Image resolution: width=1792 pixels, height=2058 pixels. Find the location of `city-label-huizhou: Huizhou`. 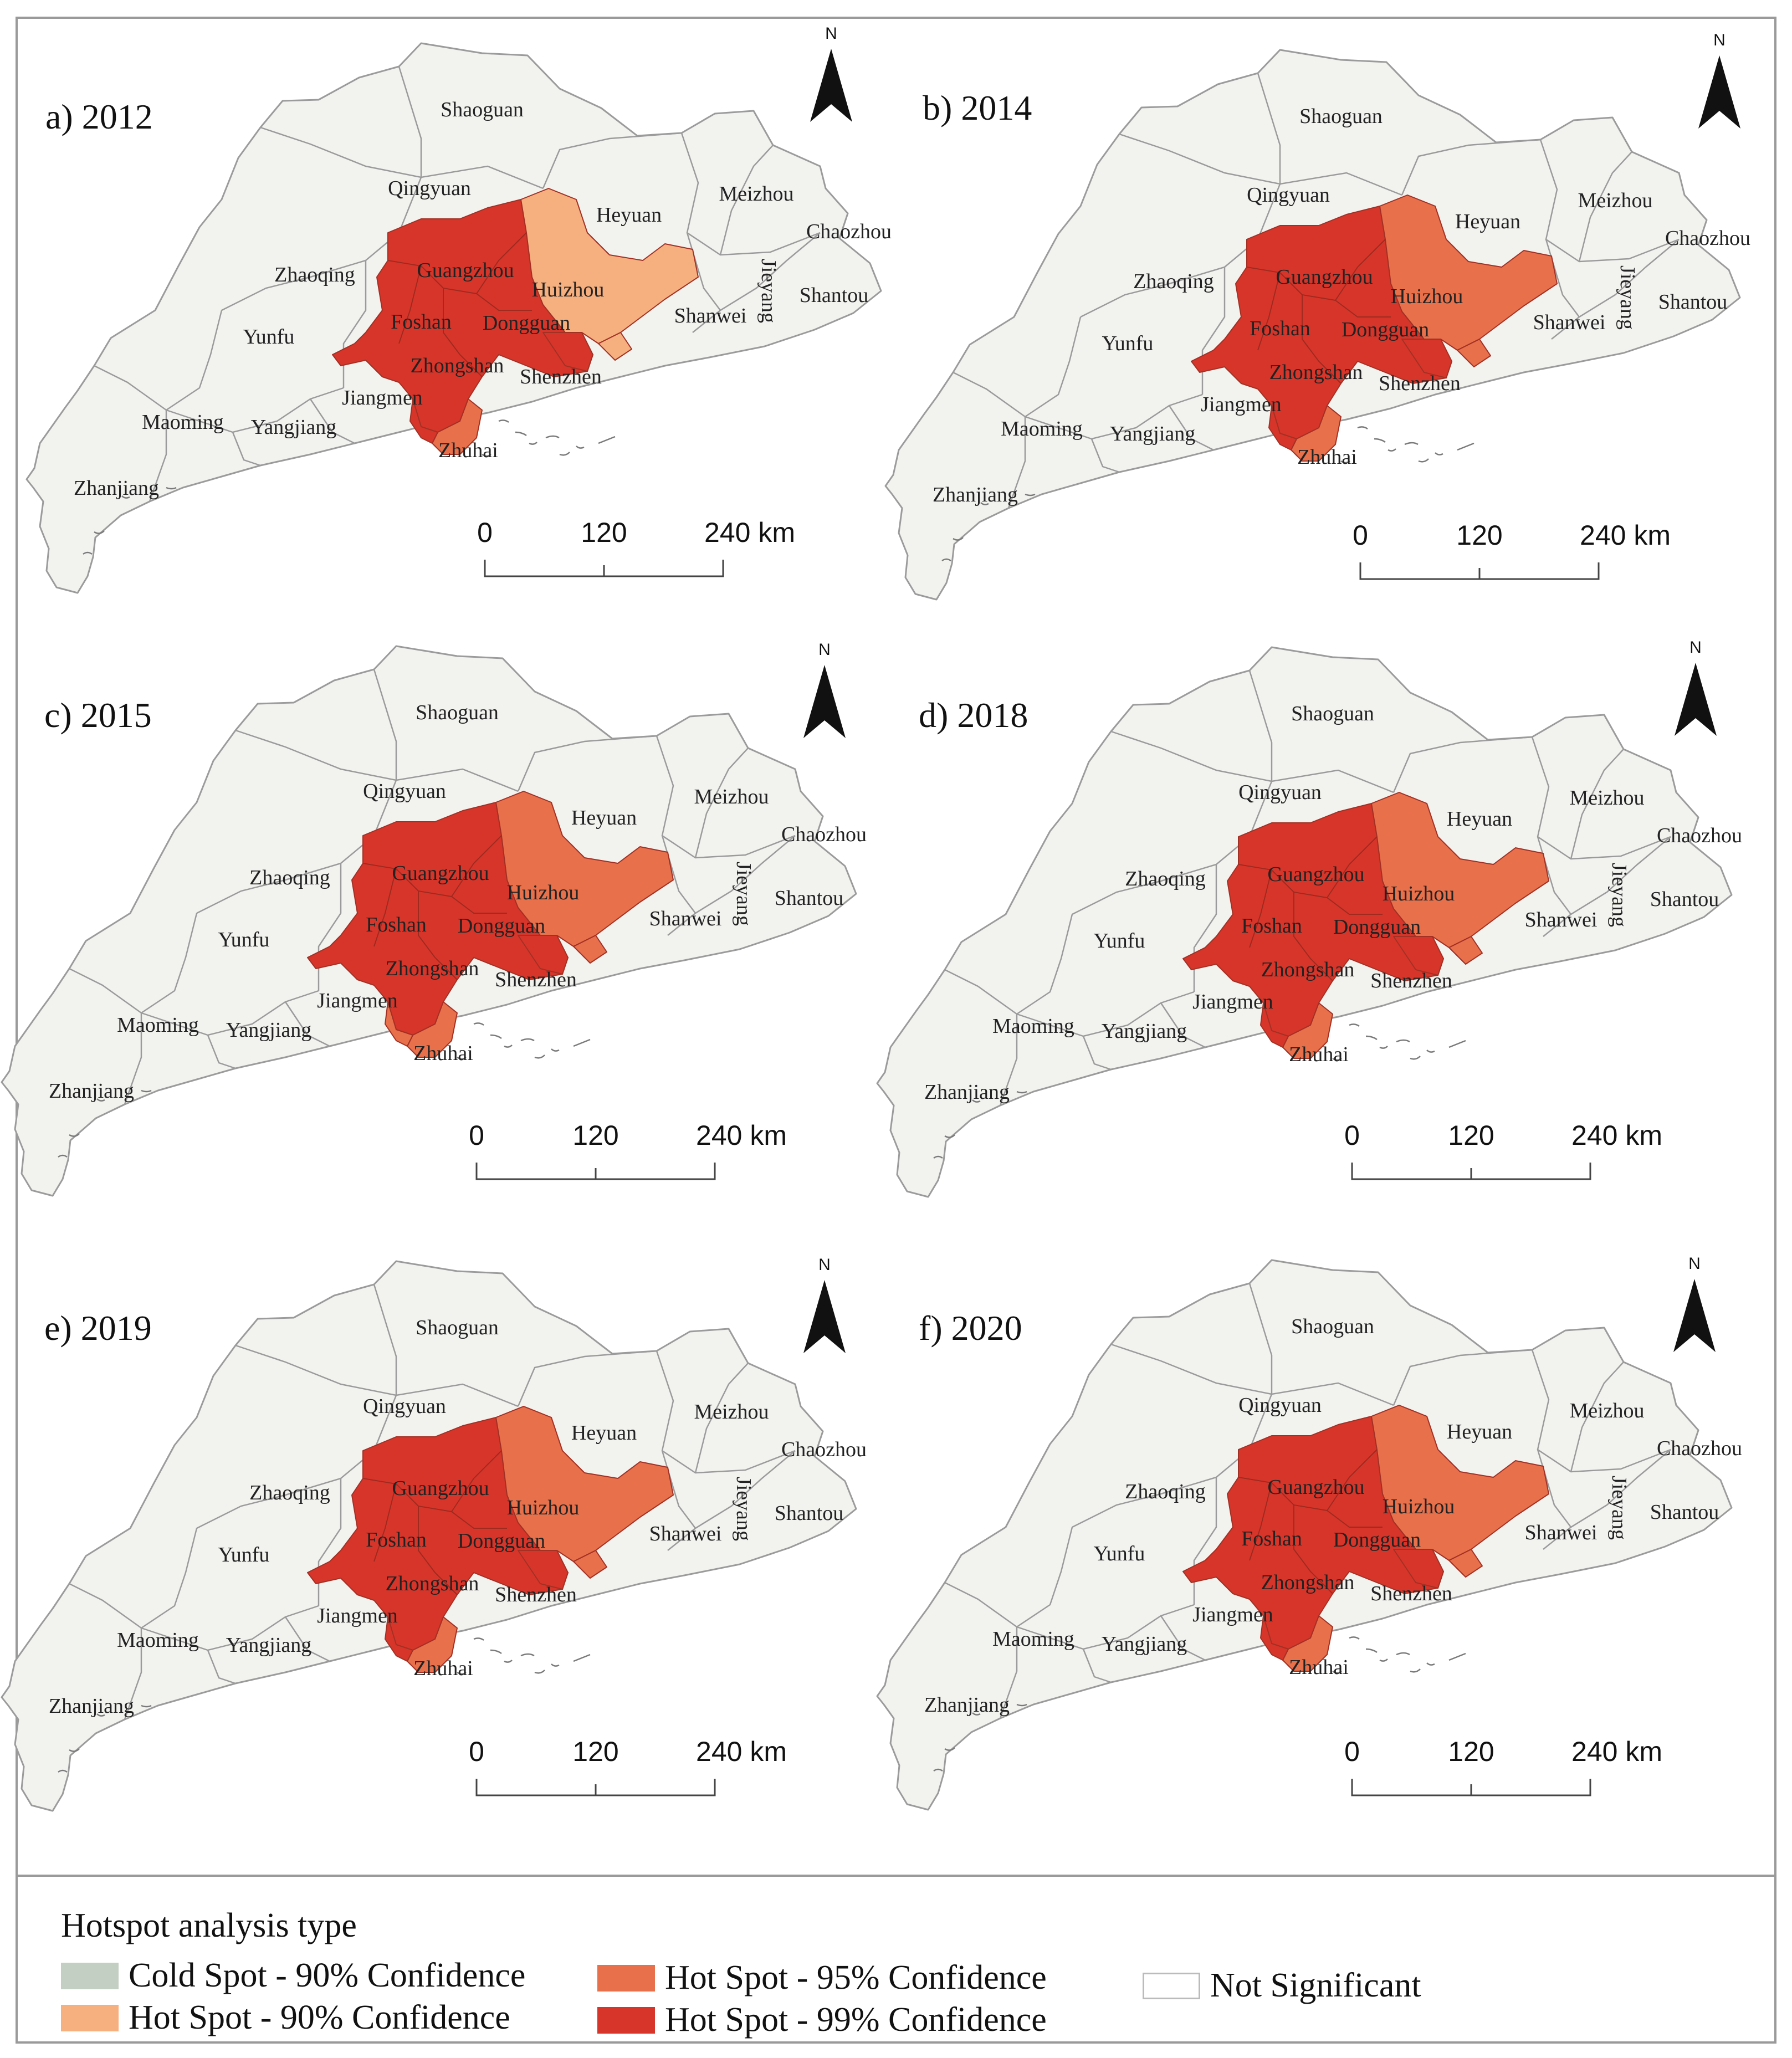

city-label-huizhou: Huizhou is located at coordinates (543, 1507).